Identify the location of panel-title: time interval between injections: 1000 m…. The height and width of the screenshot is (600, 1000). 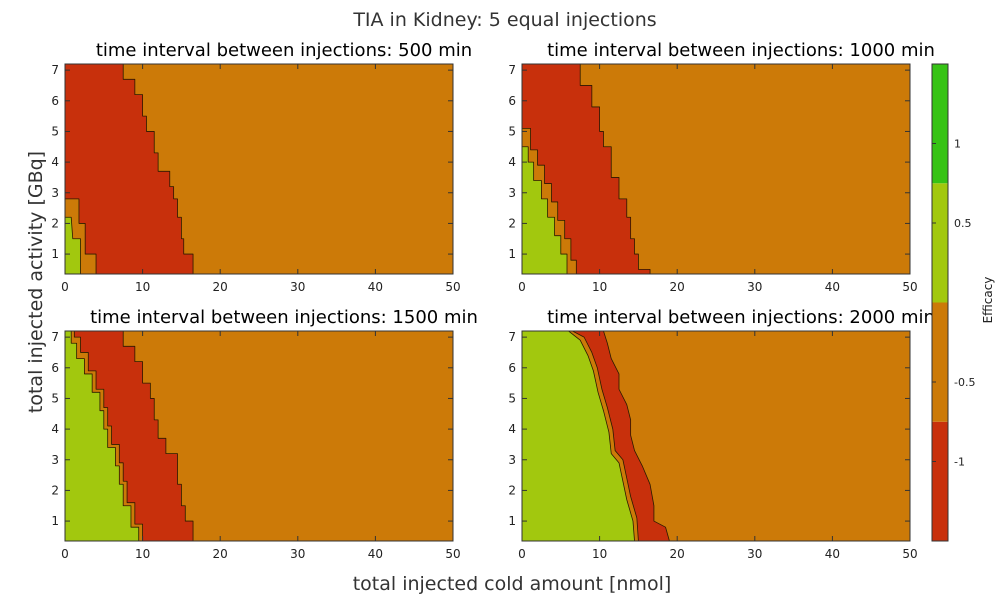
(741, 50).